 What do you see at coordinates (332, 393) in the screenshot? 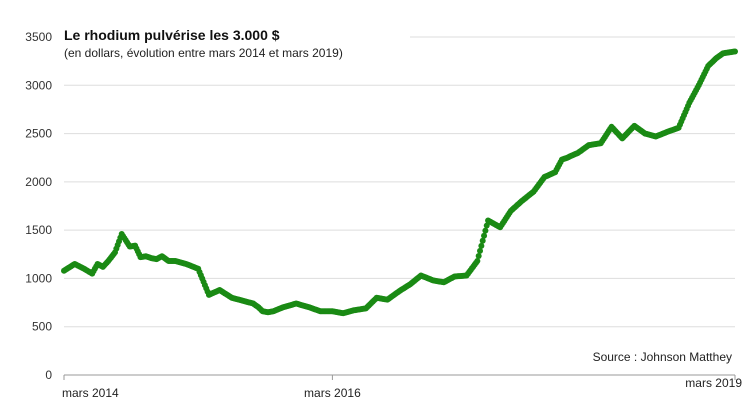
I see `x-tick-label: mars 2016` at bounding box center [332, 393].